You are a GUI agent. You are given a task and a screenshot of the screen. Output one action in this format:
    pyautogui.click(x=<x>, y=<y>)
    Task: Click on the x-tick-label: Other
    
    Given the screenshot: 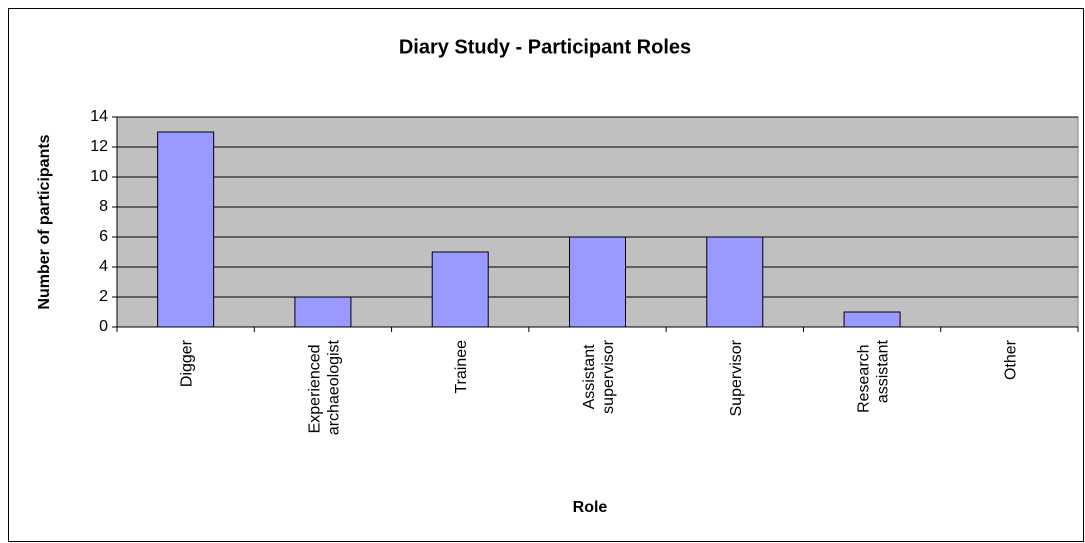 What is the action you would take?
    pyautogui.click(x=1010, y=359)
    